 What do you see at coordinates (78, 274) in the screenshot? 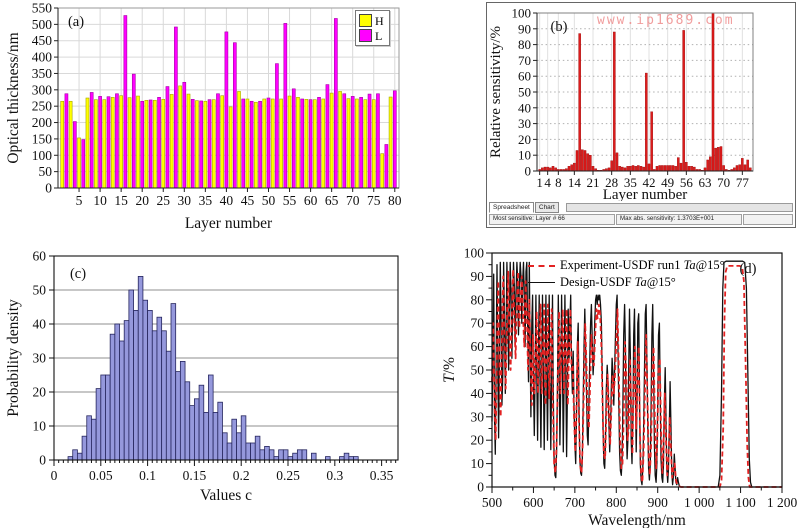
I see `svg-text: (c)` at bounding box center [78, 274].